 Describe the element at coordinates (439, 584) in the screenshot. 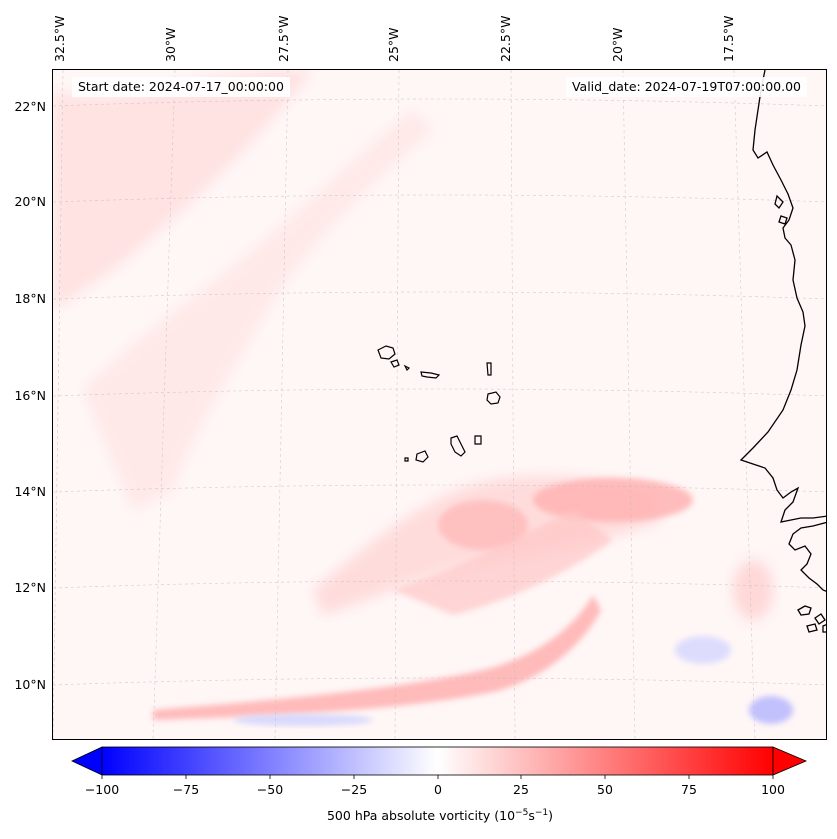

I see `parallel-12n` at that location.